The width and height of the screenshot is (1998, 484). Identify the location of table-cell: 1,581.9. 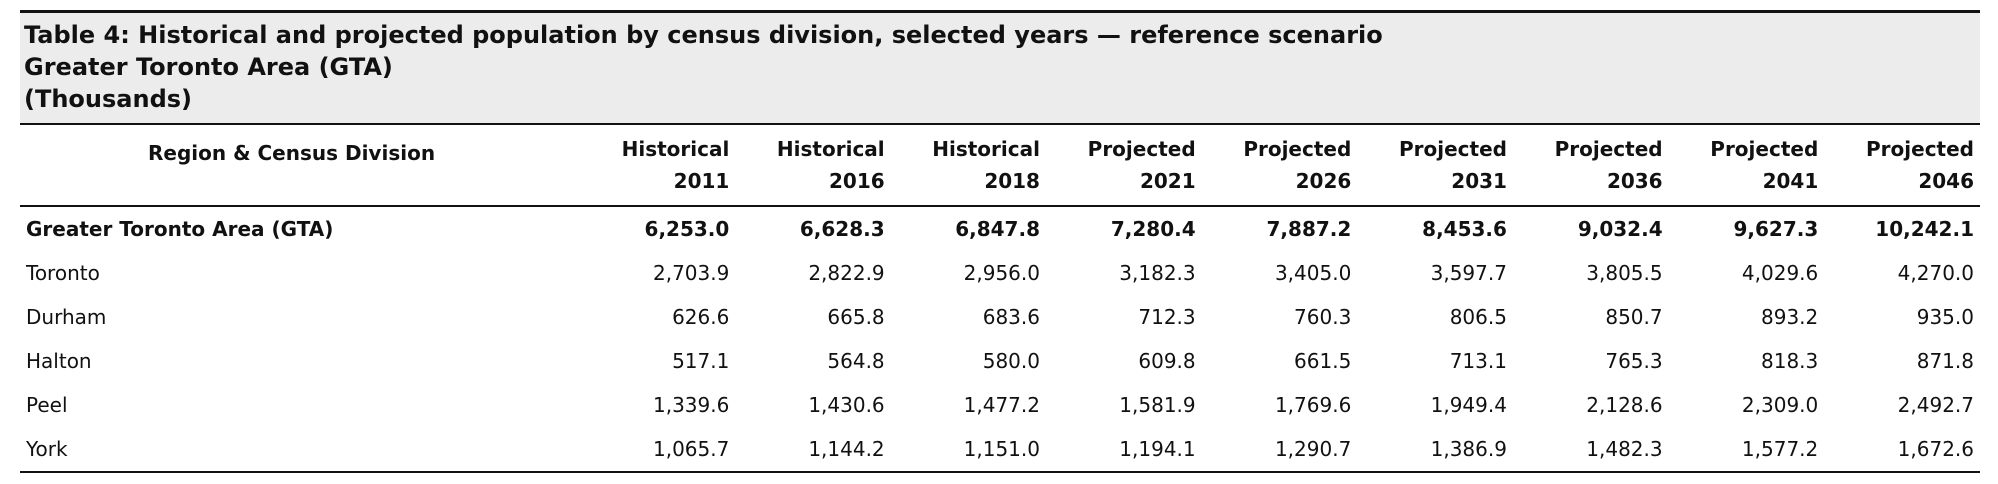
(1157, 405).